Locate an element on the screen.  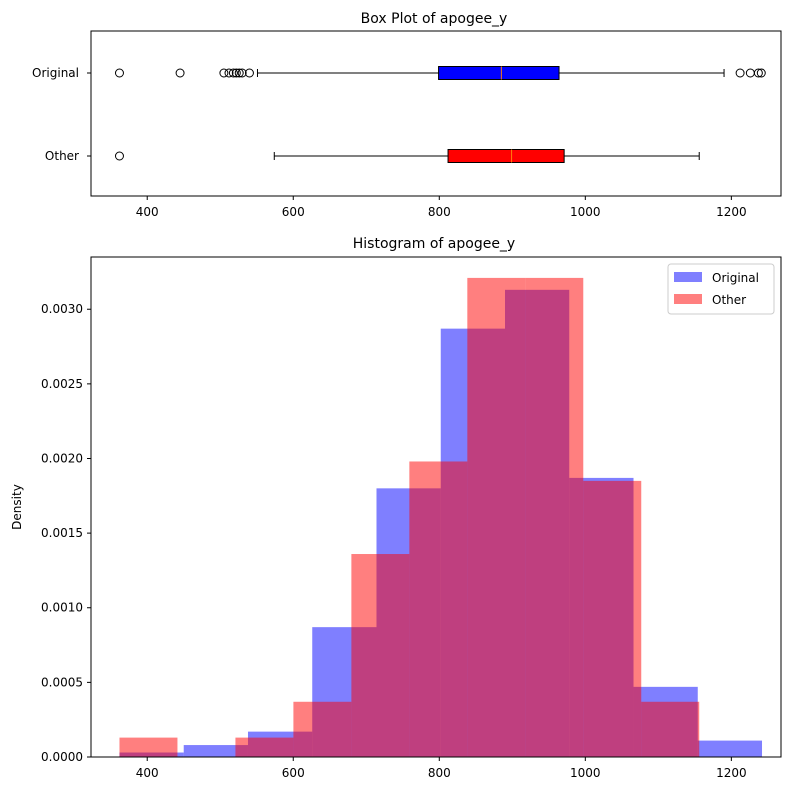
hist-x-tick-label: 800 is located at coordinates (439, 773).